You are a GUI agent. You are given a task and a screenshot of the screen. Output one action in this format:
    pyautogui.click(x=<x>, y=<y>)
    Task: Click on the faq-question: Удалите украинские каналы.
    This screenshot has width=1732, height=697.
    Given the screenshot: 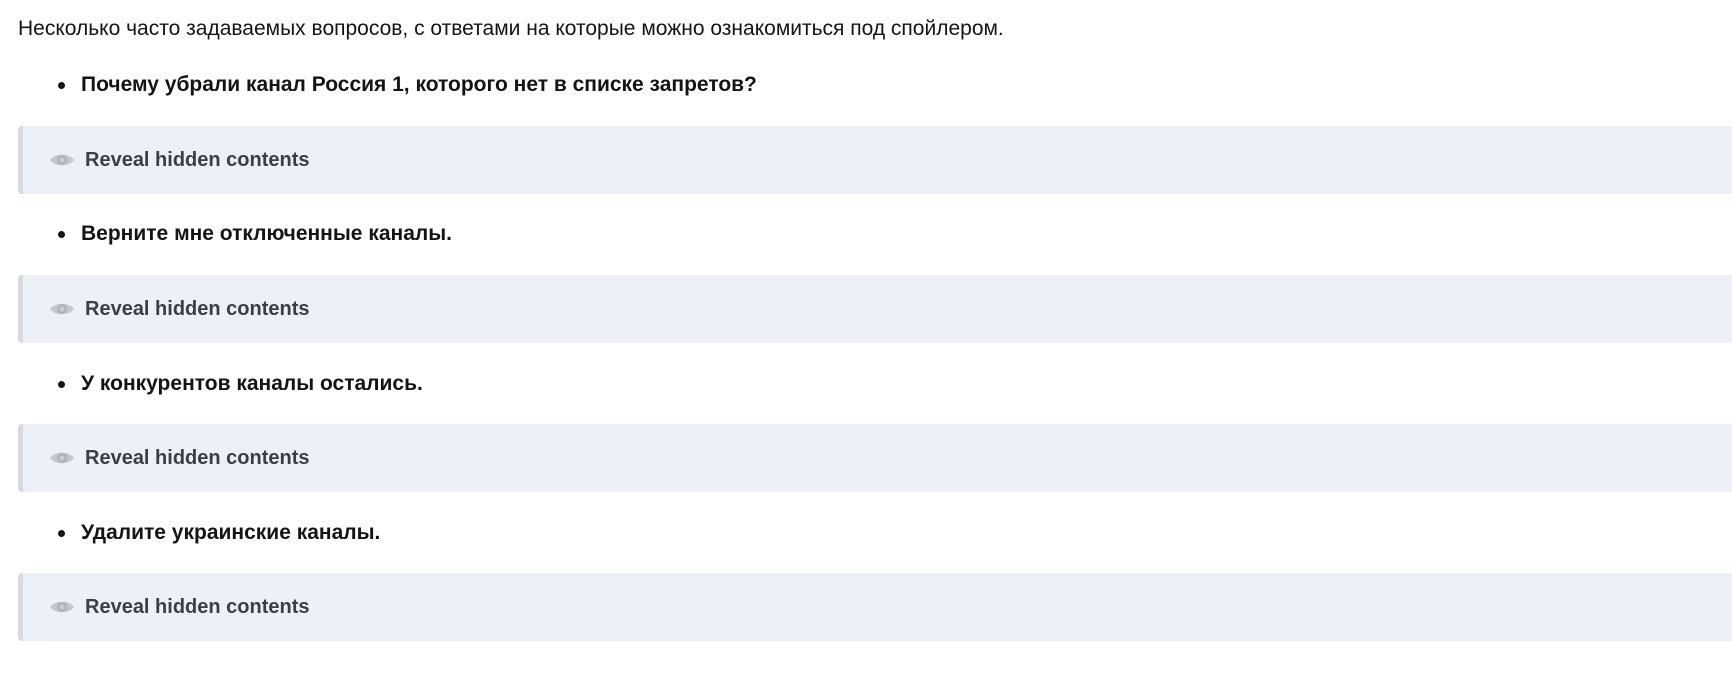 What is the action you would take?
    pyautogui.click(x=219, y=533)
    